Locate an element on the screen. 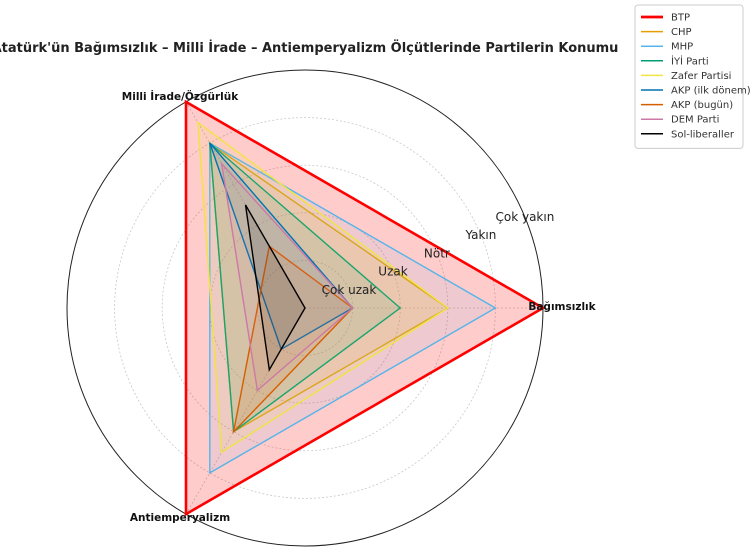  legend-entry: MHP is located at coordinates (682, 47).